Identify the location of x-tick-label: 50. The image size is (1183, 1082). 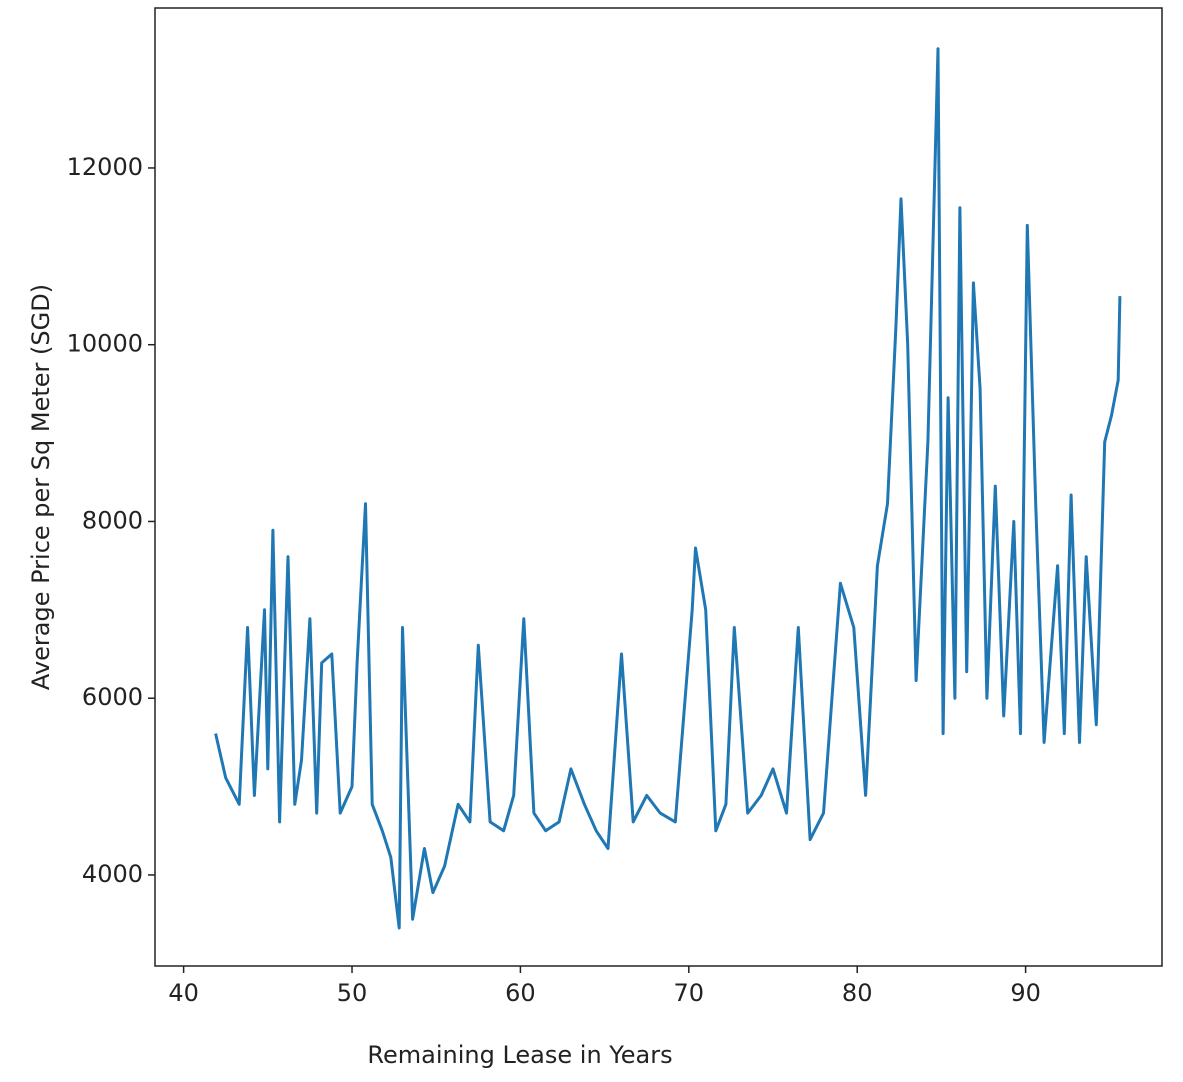
(352, 993).